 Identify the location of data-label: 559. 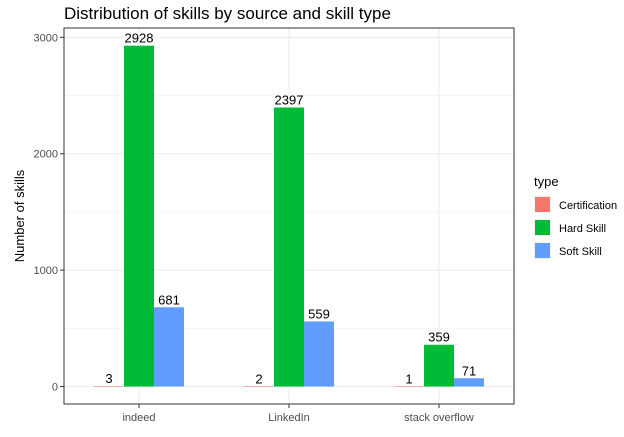
(319, 313).